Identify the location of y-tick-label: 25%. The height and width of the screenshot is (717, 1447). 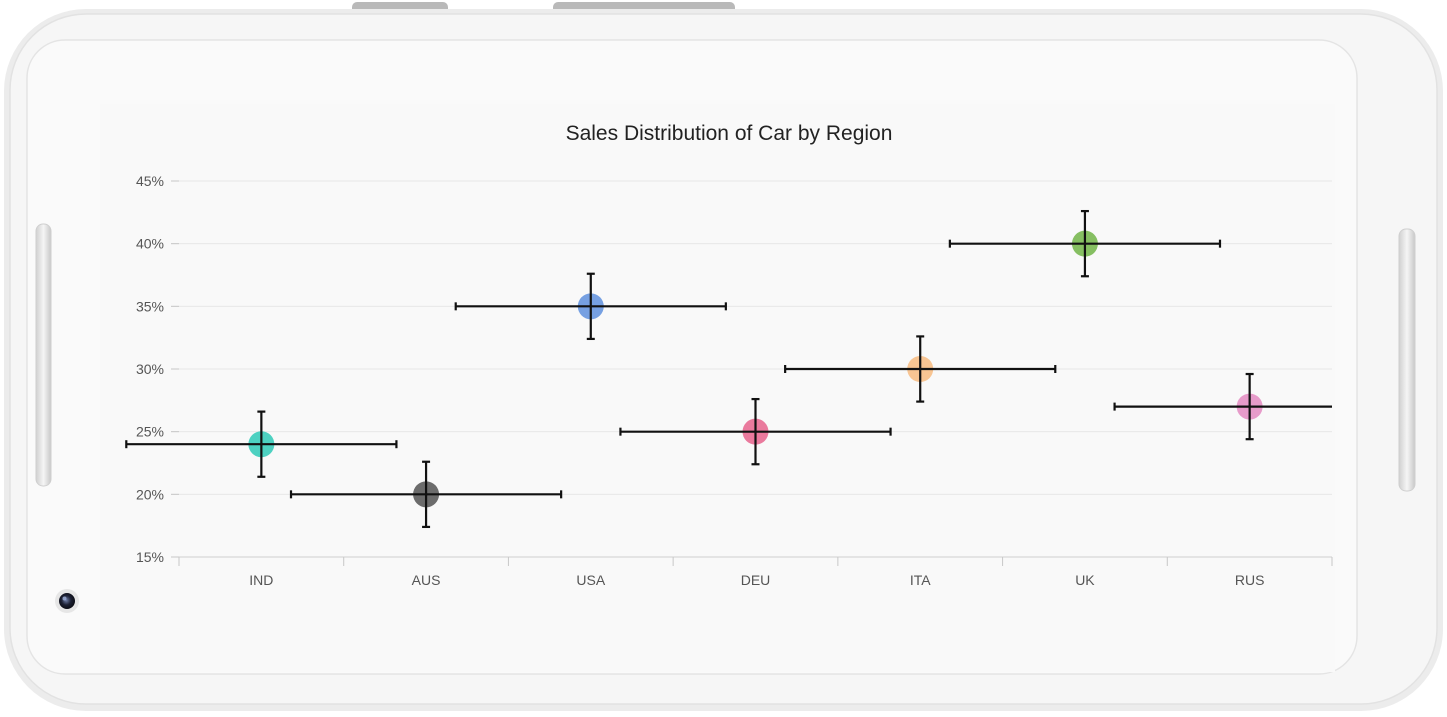
(150, 432).